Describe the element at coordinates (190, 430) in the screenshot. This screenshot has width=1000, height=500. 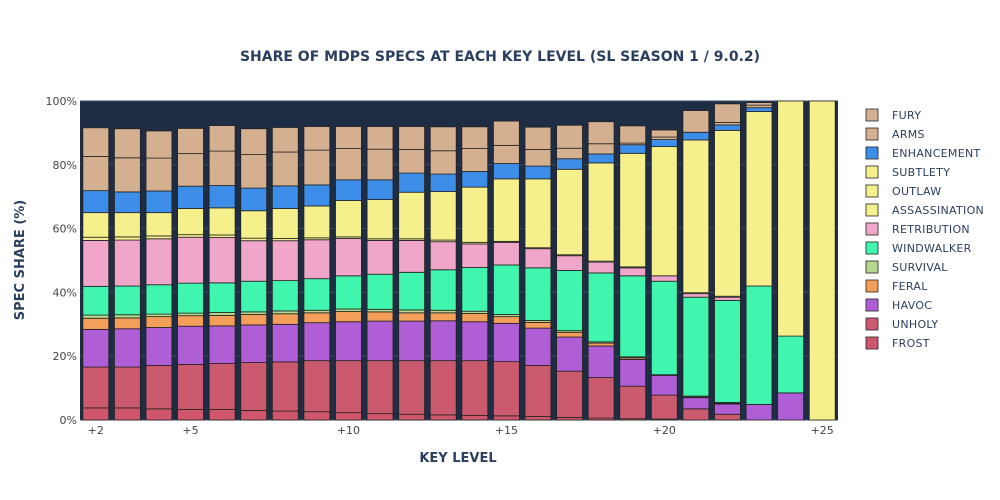
I see `x-tick-label: +5` at that location.